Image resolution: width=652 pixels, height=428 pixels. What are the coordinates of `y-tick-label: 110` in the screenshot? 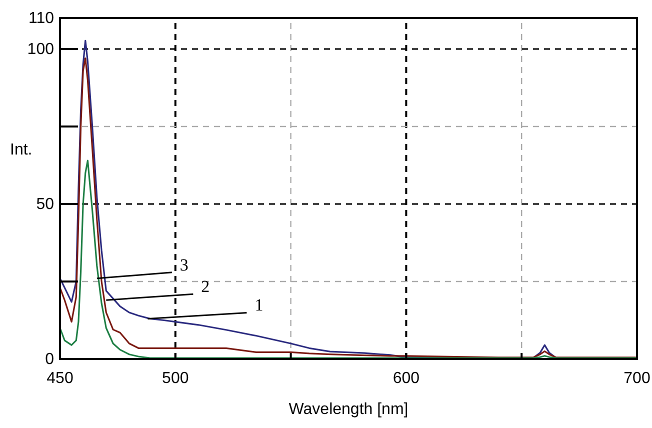 It's located at (41, 18).